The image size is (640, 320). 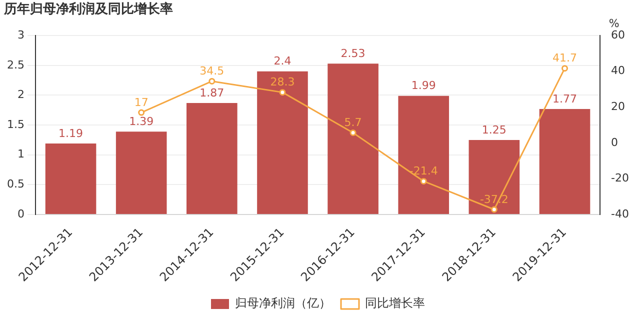 What do you see at coordinates (614, 23) in the screenshot?
I see `y2-axis-title: %` at bounding box center [614, 23].